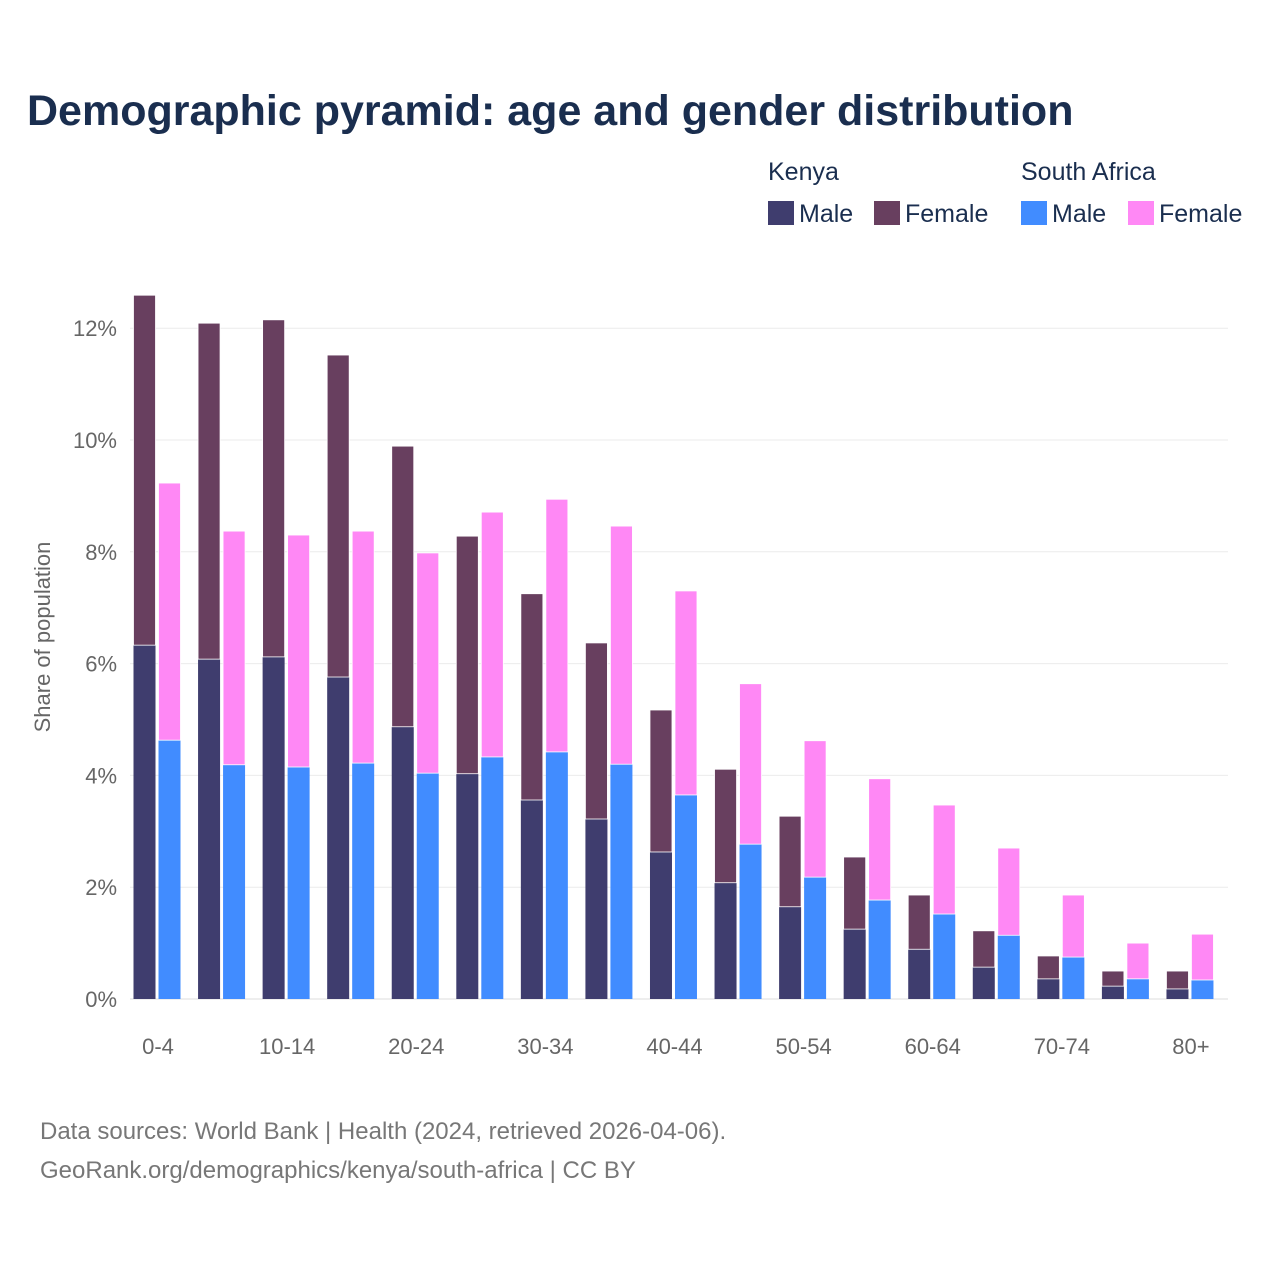 This screenshot has width=1280, height=1280. Describe the element at coordinates (287, 1046) in the screenshot. I see `x-tick-label: 10-14` at that location.